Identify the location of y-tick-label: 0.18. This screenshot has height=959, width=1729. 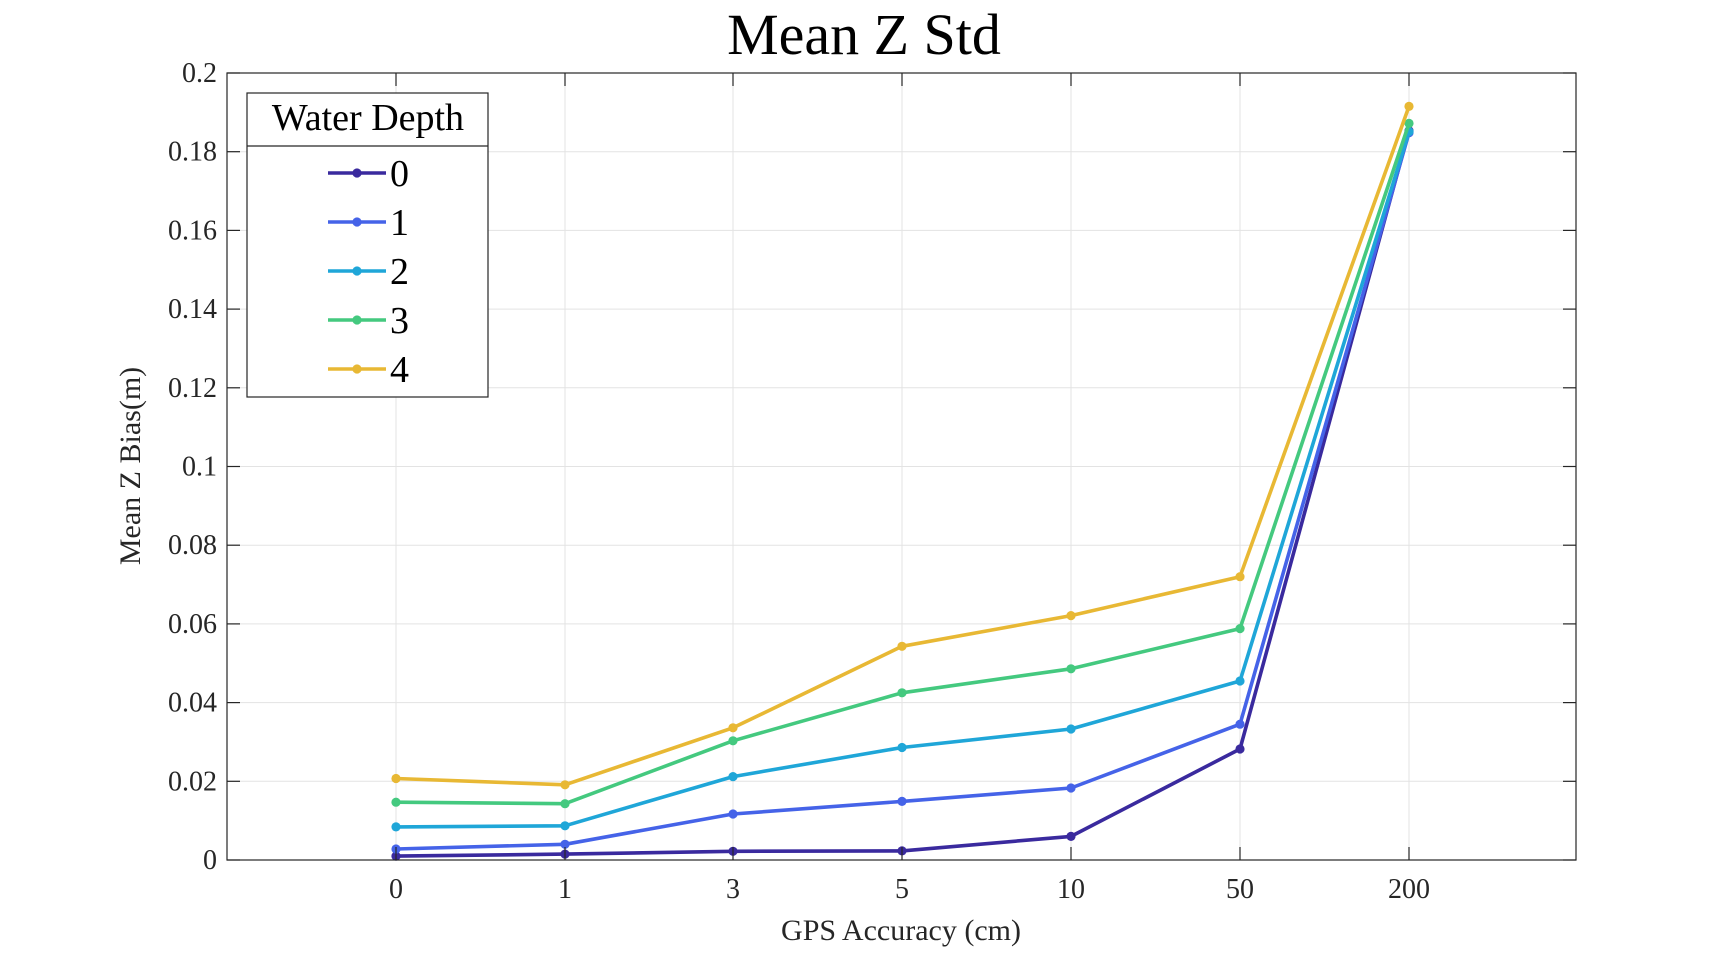
(192, 152).